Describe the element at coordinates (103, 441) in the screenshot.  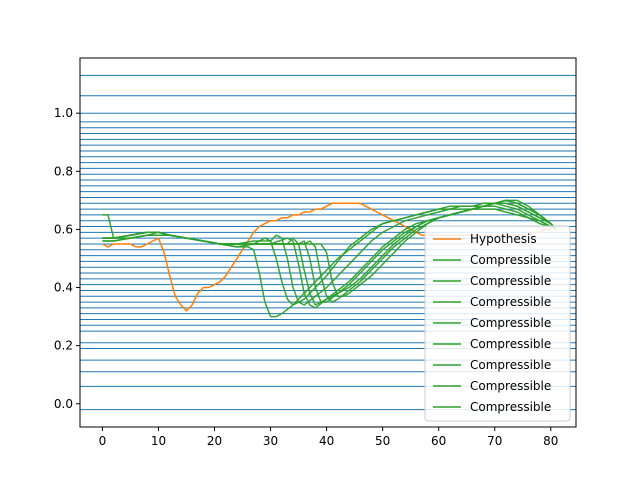
I see `x-tick-label: 0` at that location.